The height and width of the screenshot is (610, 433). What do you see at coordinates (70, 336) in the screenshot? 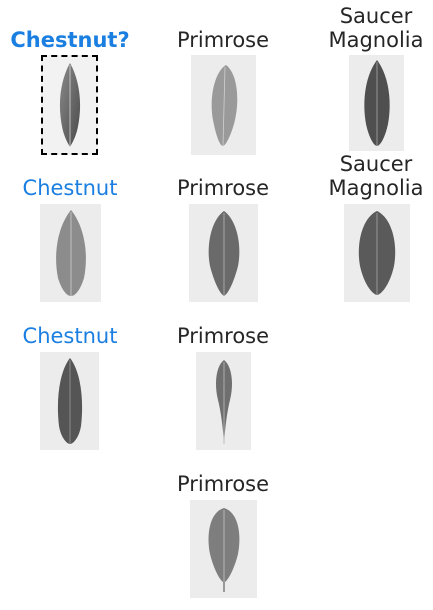
I see `class-label-chestnut-2: Chestnut` at bounding box center [70, 336].